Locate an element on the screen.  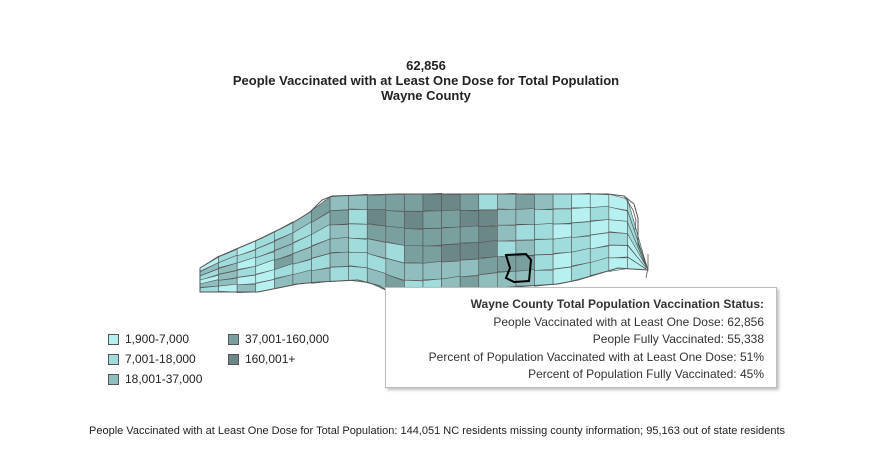
legend-item-3: 18,001-37,000 is located at coordinates (155, 379).